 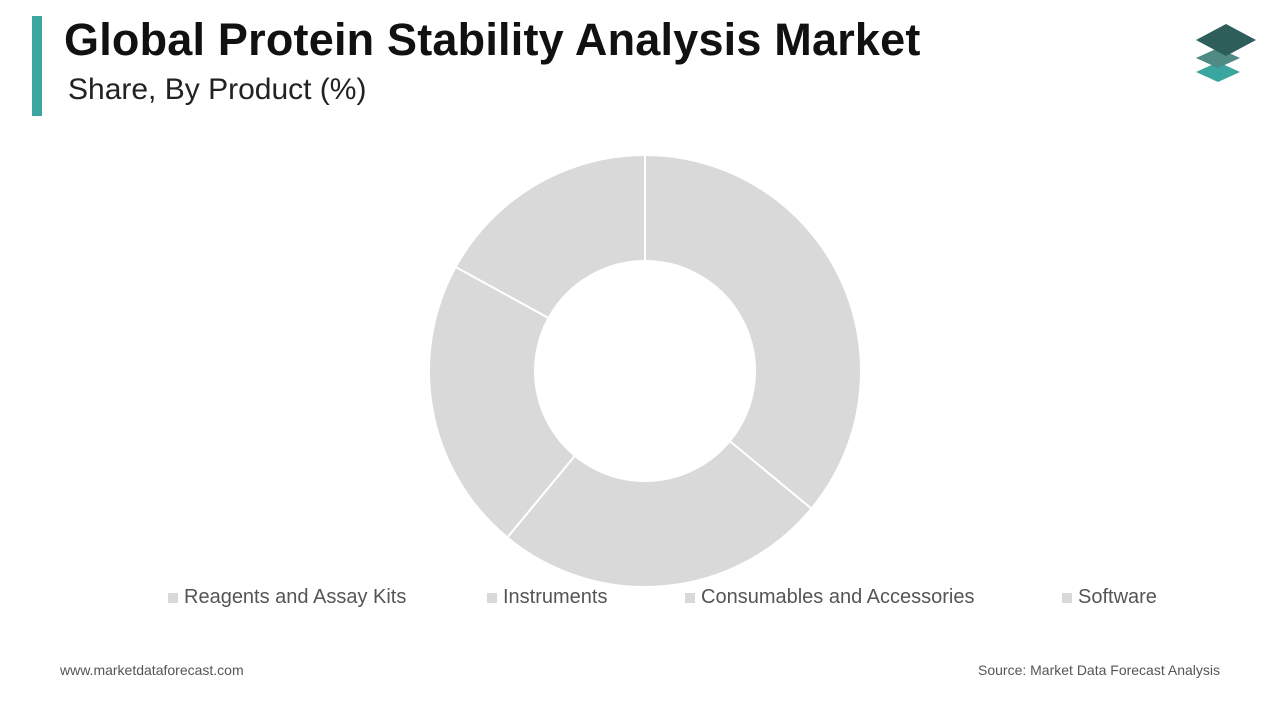 What do you see at coordinates (217, 89) in the screenshot?
I see `chart-subtitle: Share, By Product (%)` at bounding box center [217, 89].